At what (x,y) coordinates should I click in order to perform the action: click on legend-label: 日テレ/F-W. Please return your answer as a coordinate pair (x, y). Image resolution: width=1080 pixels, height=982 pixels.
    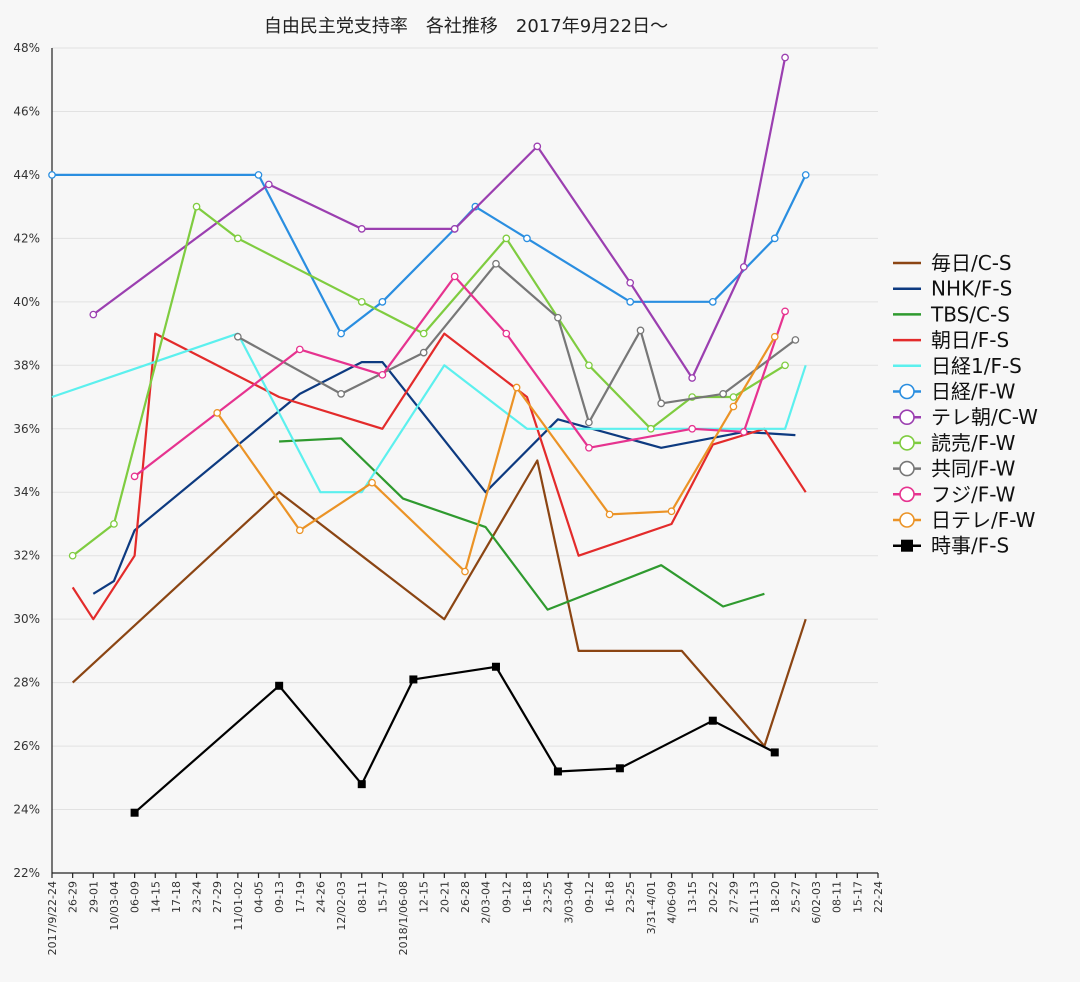
    Looking at the image, I should click on (983, 520).